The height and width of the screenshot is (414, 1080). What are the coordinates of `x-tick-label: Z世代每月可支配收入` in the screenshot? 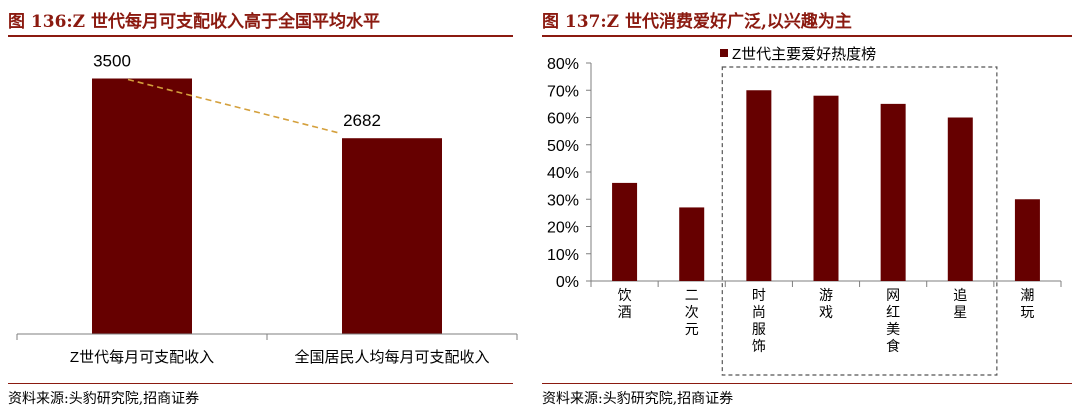 It's located at (142, 357).